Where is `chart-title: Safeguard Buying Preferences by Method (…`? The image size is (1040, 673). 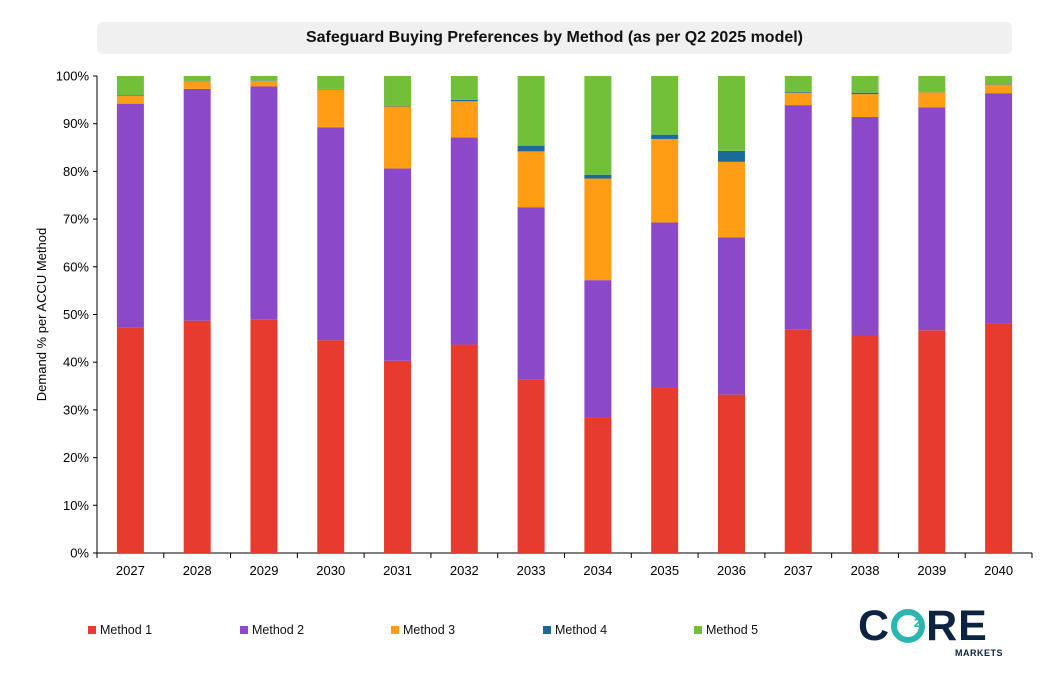
chart-title: Safeguard Buying Preferences by Method (… is located at coordinates (554, 37).